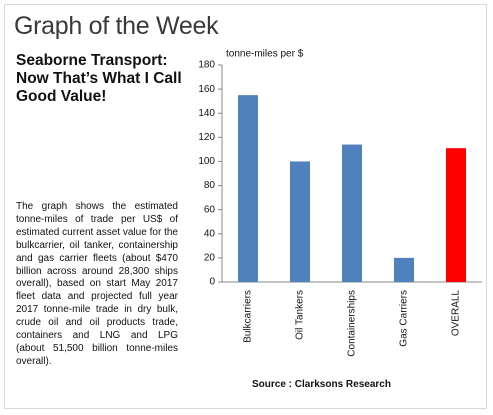 Image resolution: width=493 pixels, height=415 pixels. Describe the element at coordinates (210, 233) in the screenshot. I see `y-tick-label: 40` at that location.